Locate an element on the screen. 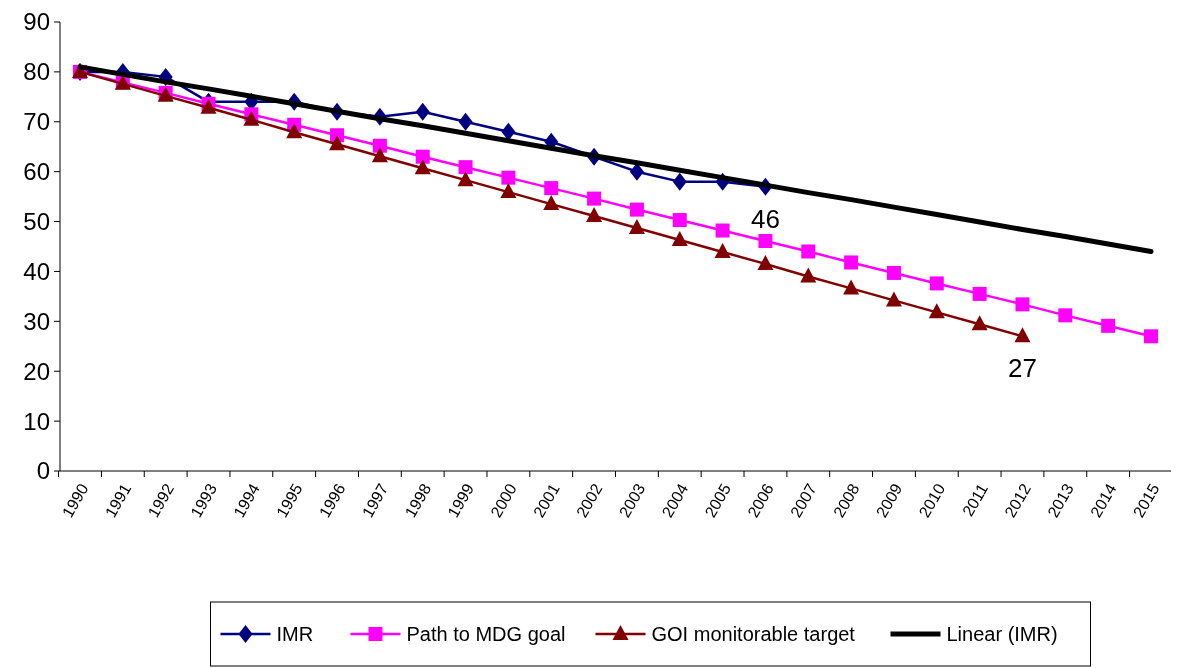 This screenshot has height=668, width=1191. y-tick-label: 30 is located at coordinates (36, 321).